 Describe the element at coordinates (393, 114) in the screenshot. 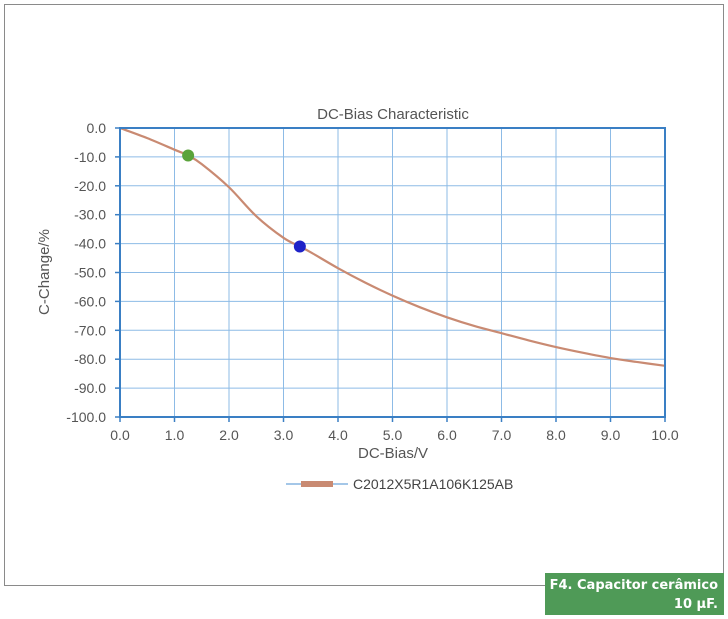

I see `chart-title: DC-Bias Characteristic` at that location.